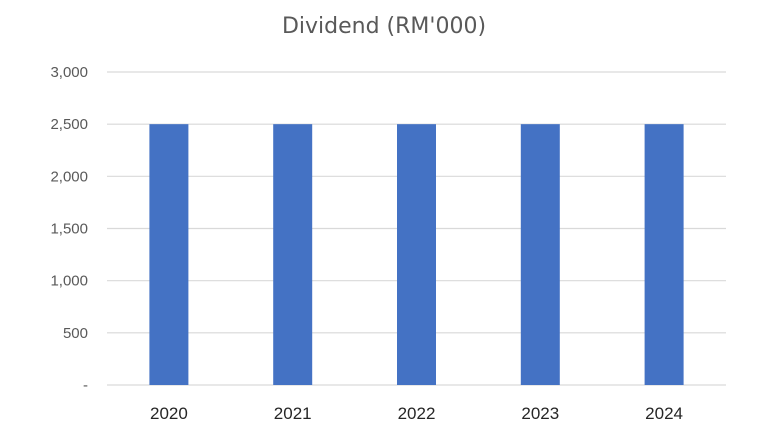  Describe the element at coordinates (664, 413) in the screenshot. I see `x-tick-label: 2024` at that location.